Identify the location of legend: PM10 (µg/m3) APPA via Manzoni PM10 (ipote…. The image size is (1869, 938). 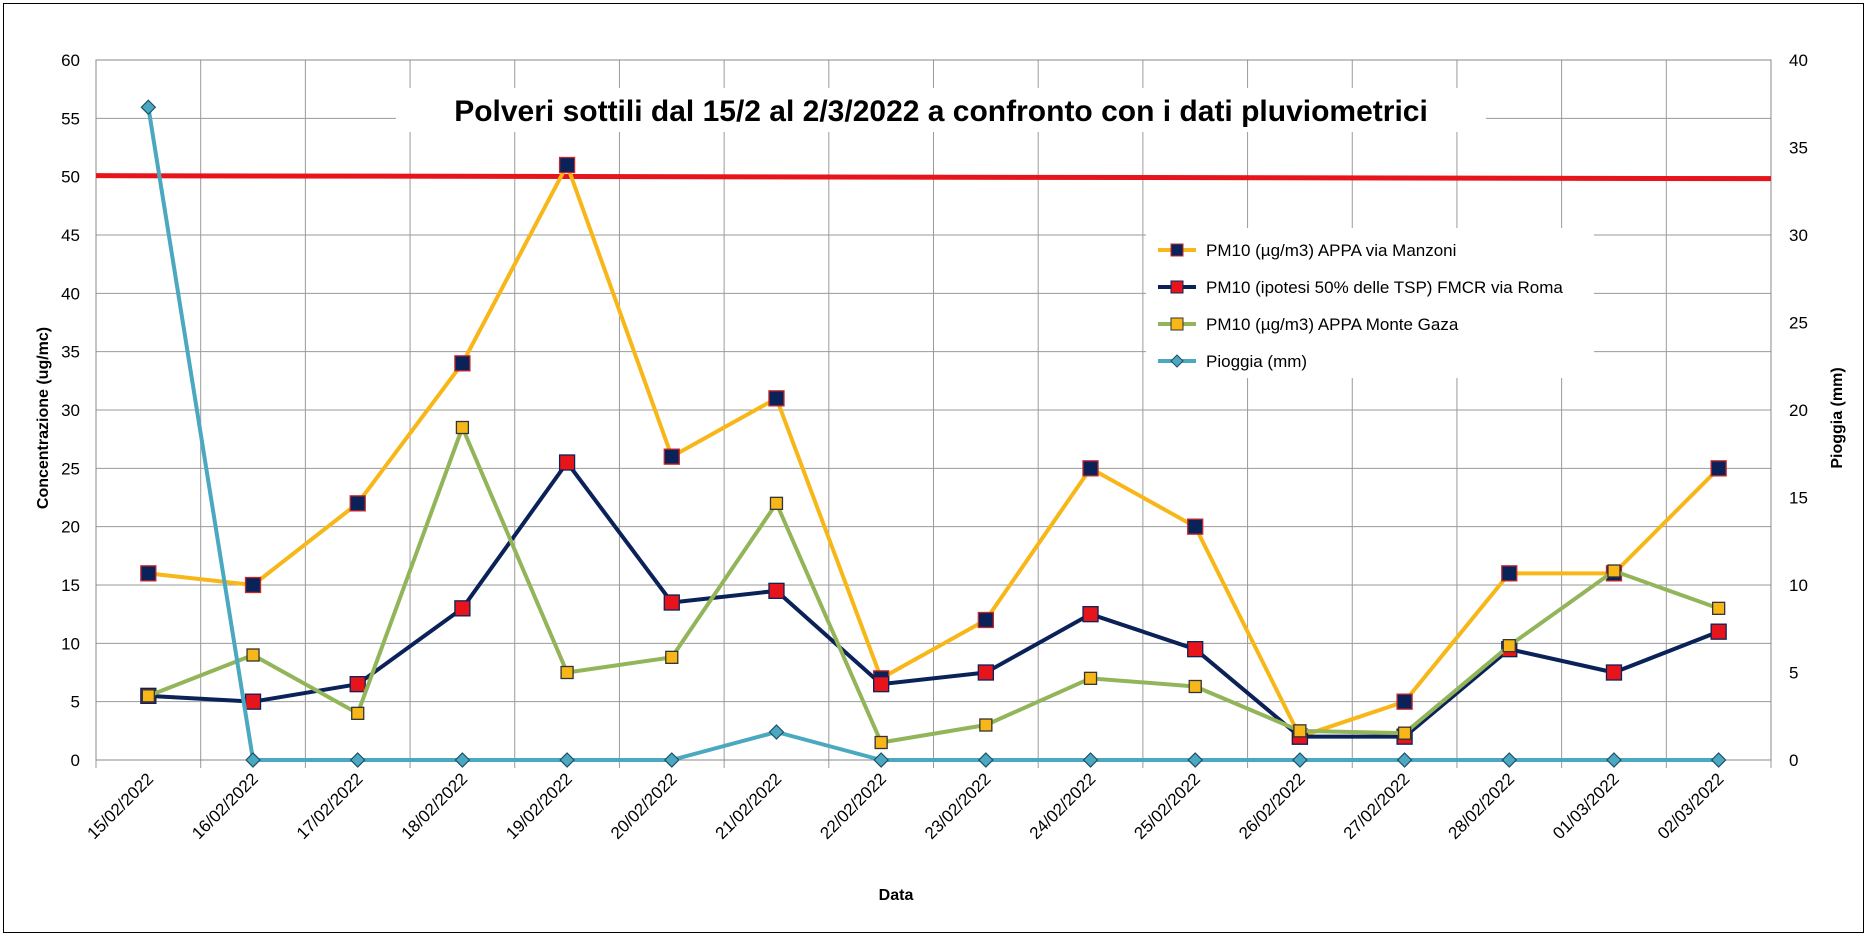
(1370, 303).